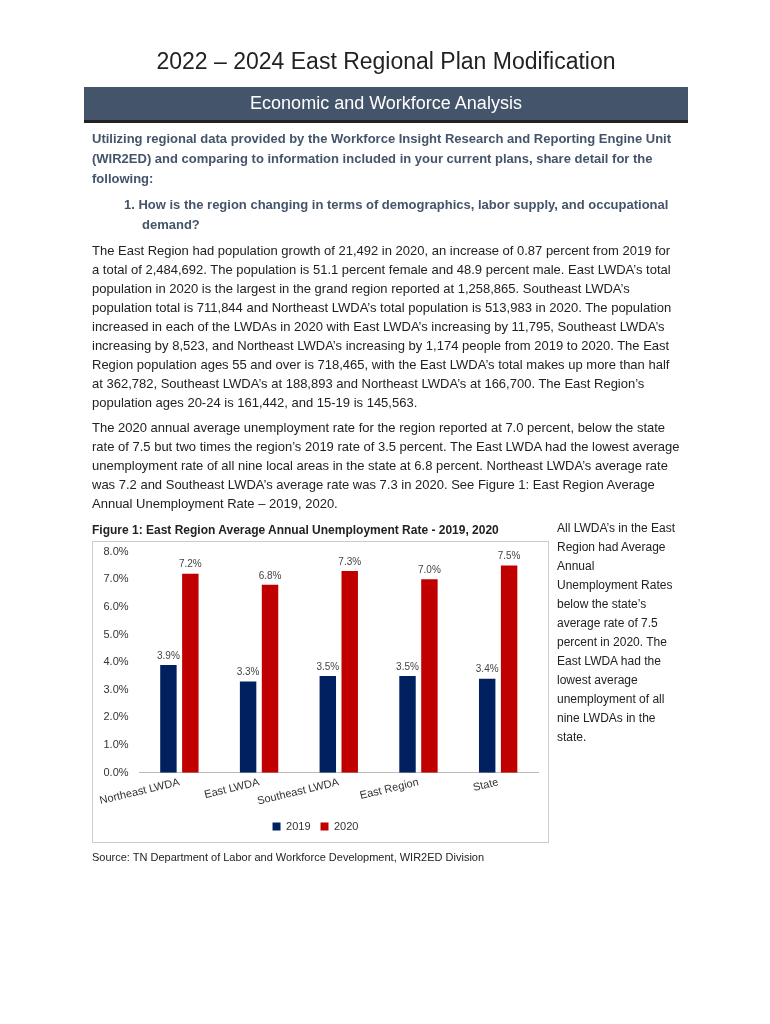  What do you see at coordinates (168, 655) in the screenshot?
I see `data-label: 3.9%` at bounding box center [168, 655].